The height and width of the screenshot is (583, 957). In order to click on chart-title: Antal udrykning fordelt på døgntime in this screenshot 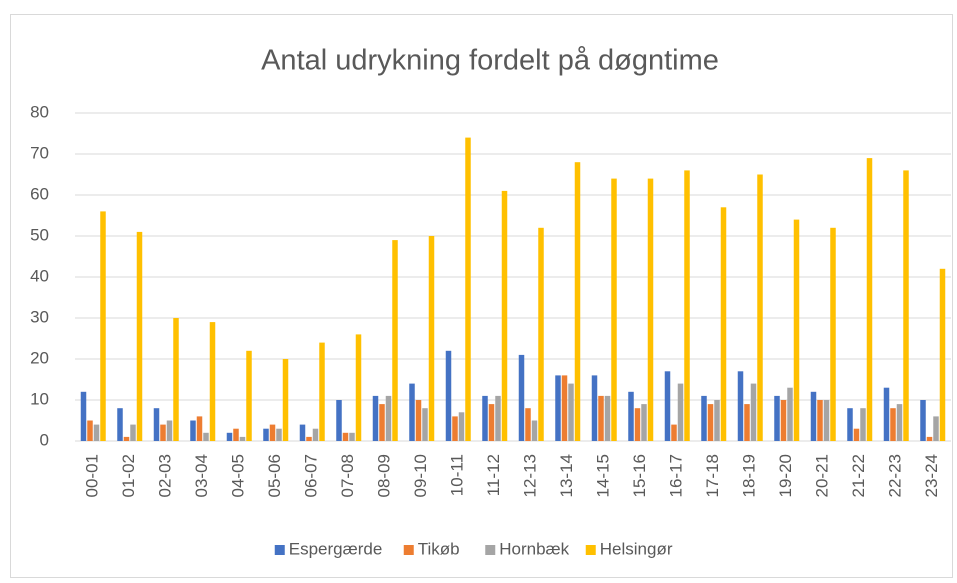, I will do `click(490, 61)`.